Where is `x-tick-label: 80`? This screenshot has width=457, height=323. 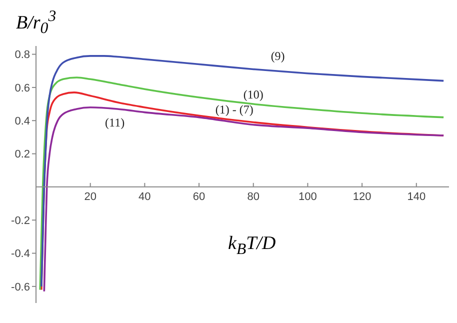
x-tick-label: 80 is located at coordinates (253, 196).